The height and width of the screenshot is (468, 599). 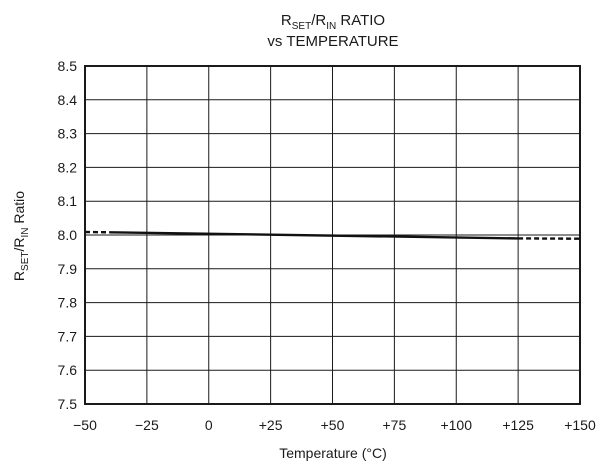 I want to click on y-tick-label: 8.0, so click(x=68, y=235).